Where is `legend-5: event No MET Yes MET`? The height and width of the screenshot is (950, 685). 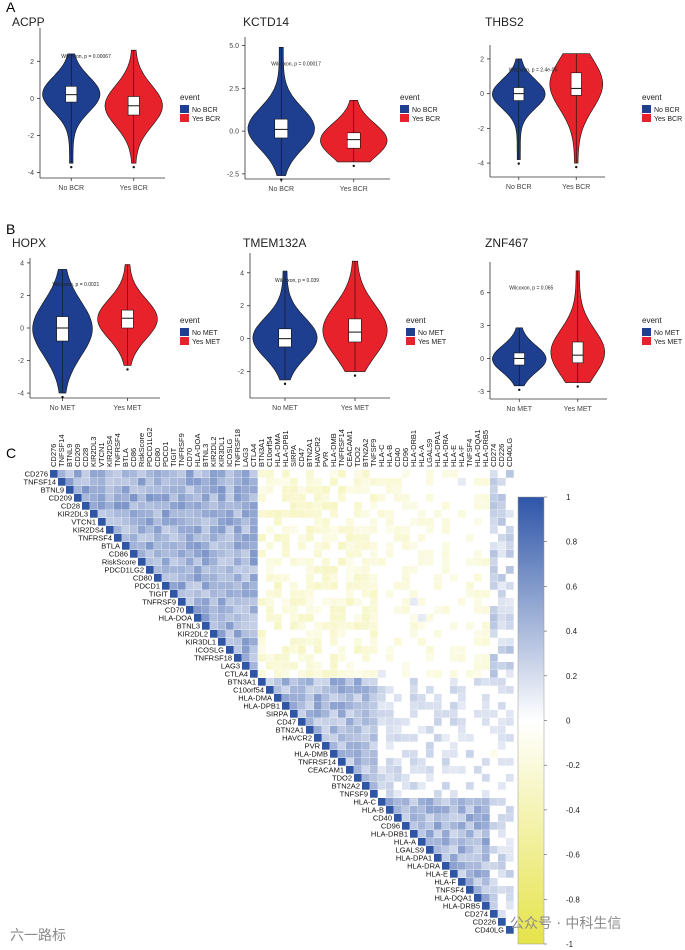 legend-5: event No MET Yes MET is located at coordinates (426, 331).